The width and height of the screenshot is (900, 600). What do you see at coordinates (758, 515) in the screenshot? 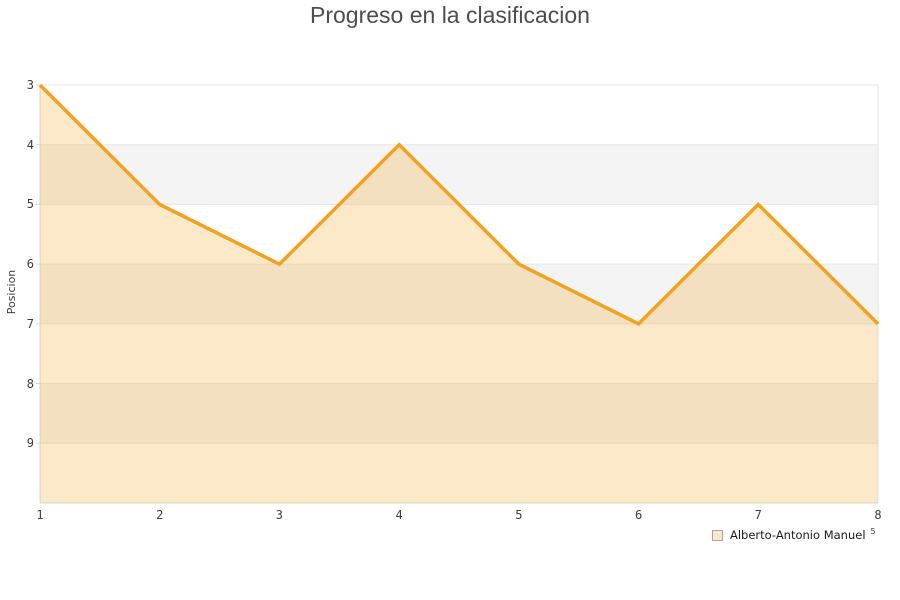
I see `x-tick-label: 7` at bounding box center [758, 515].